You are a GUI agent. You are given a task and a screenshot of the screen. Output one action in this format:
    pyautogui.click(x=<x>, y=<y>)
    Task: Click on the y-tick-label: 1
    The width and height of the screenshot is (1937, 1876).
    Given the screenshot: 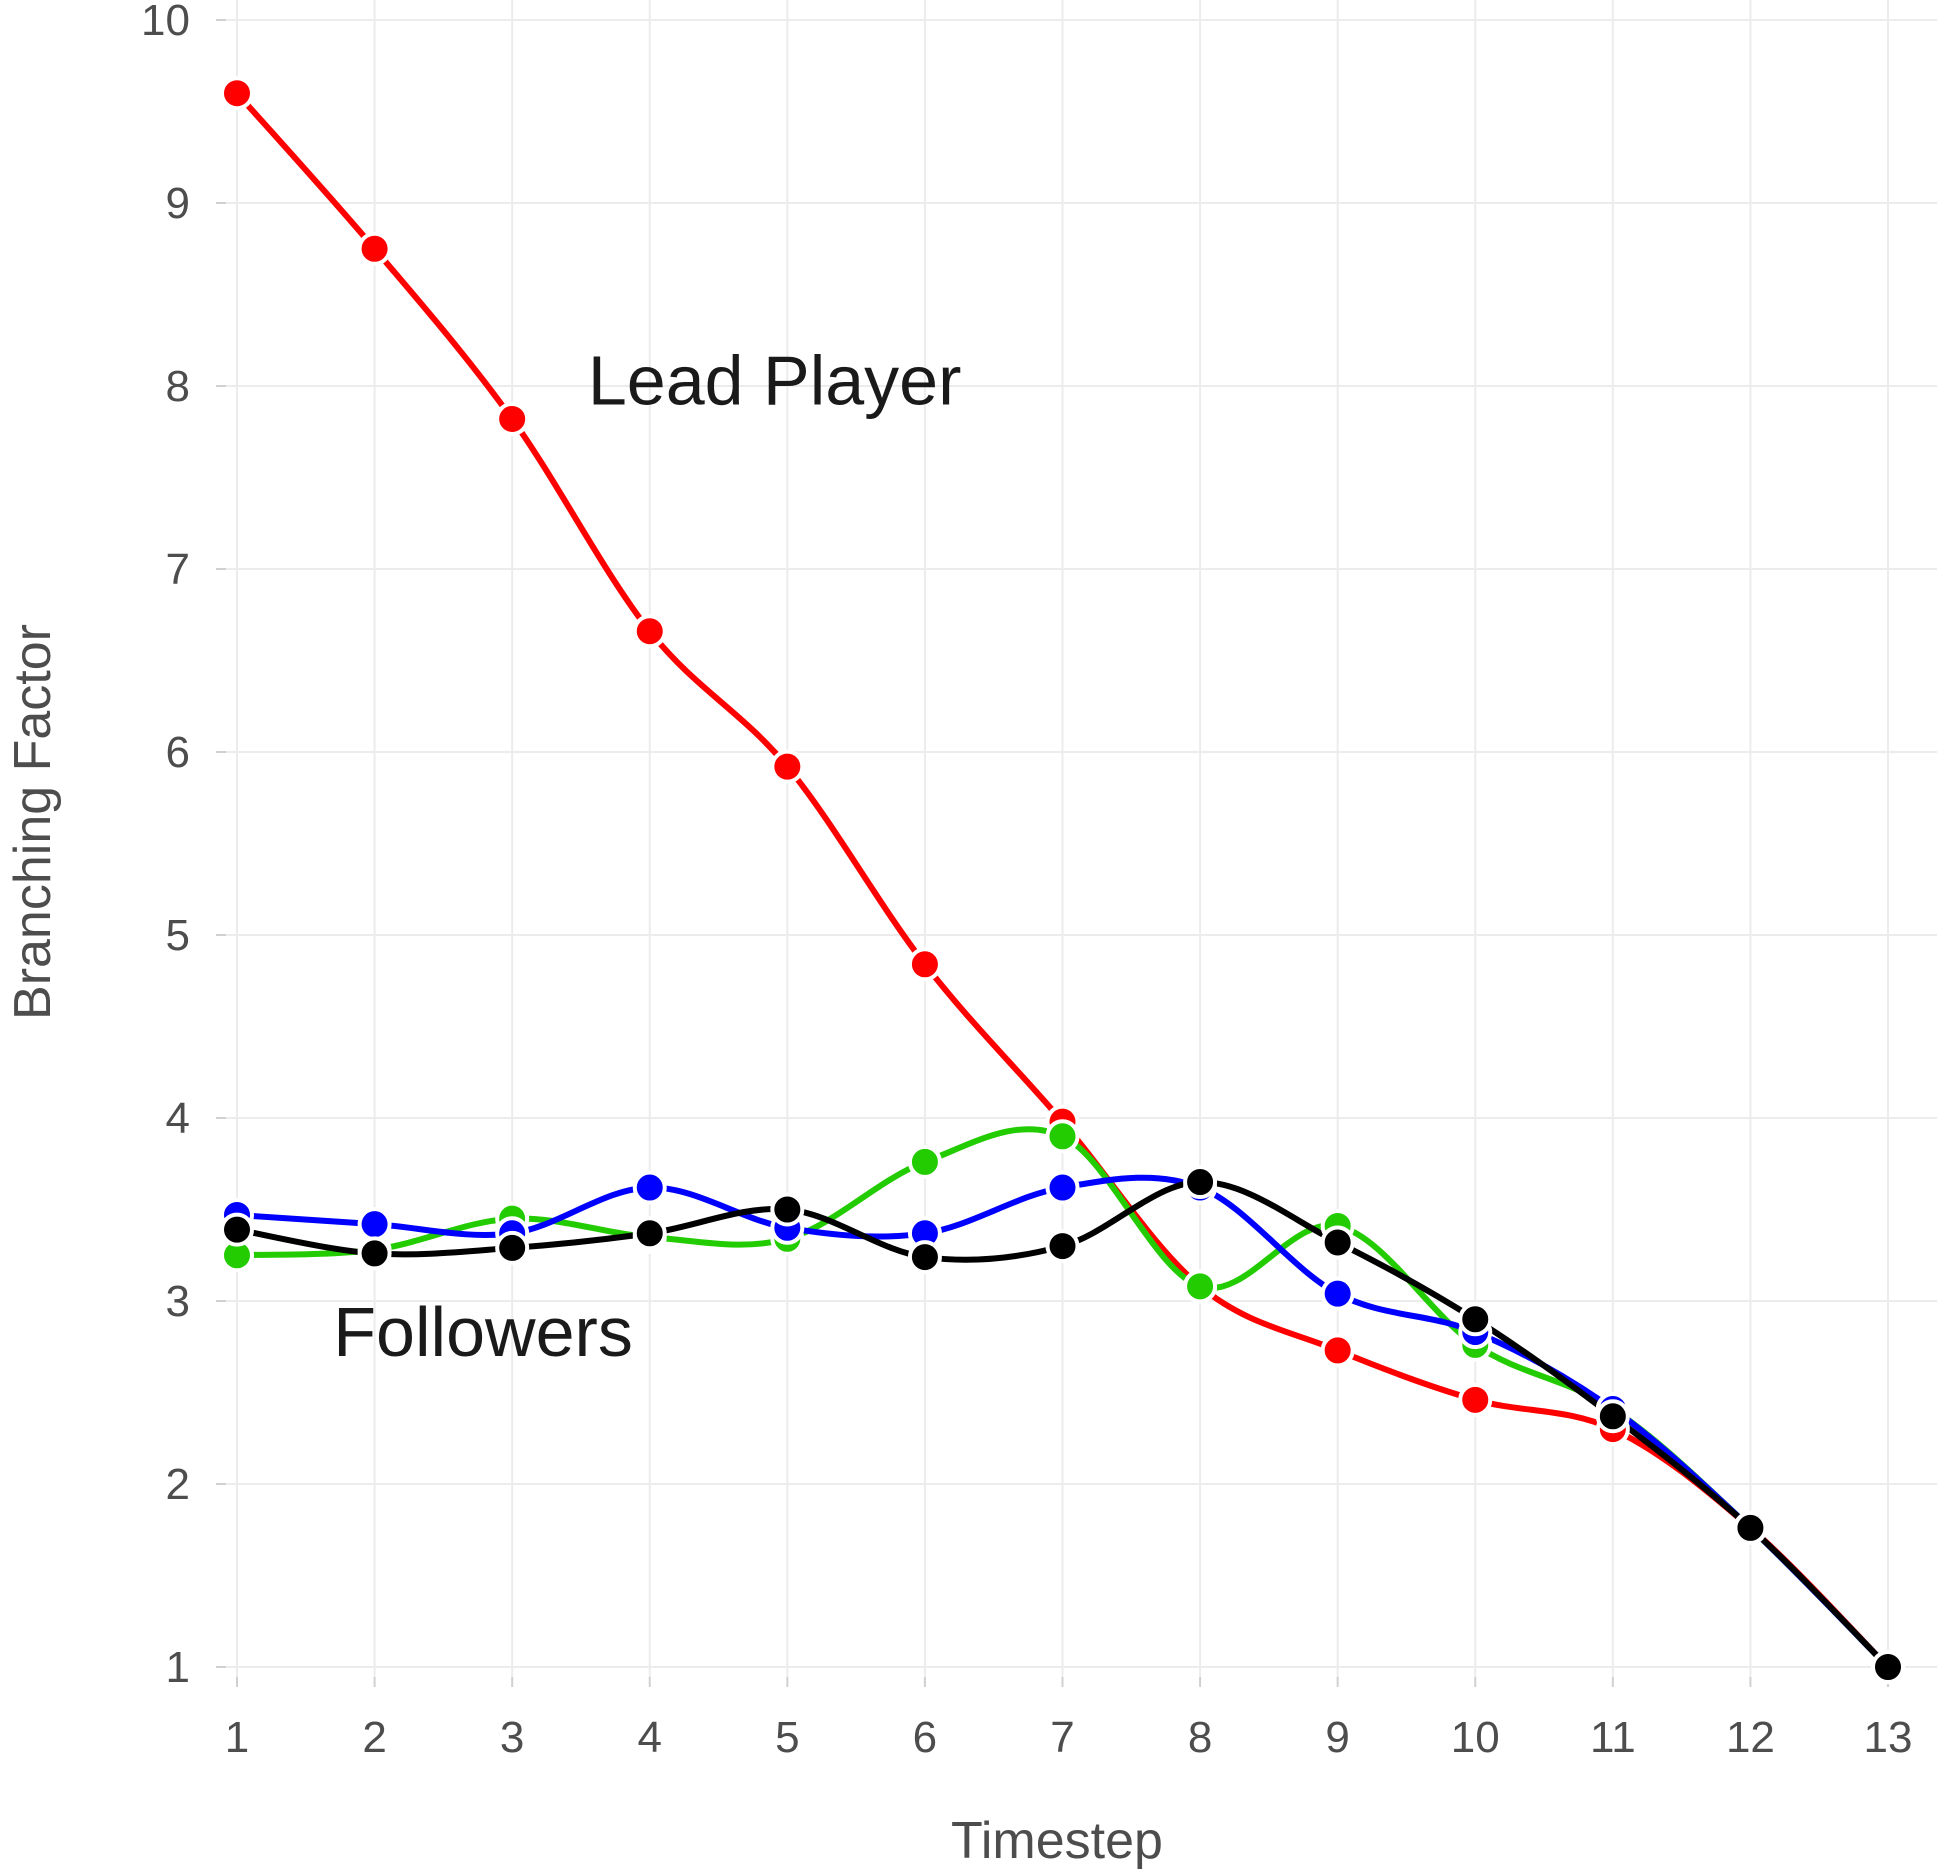 What is the action you would take?
    pyautogui.click(x=178, y=1667)
    